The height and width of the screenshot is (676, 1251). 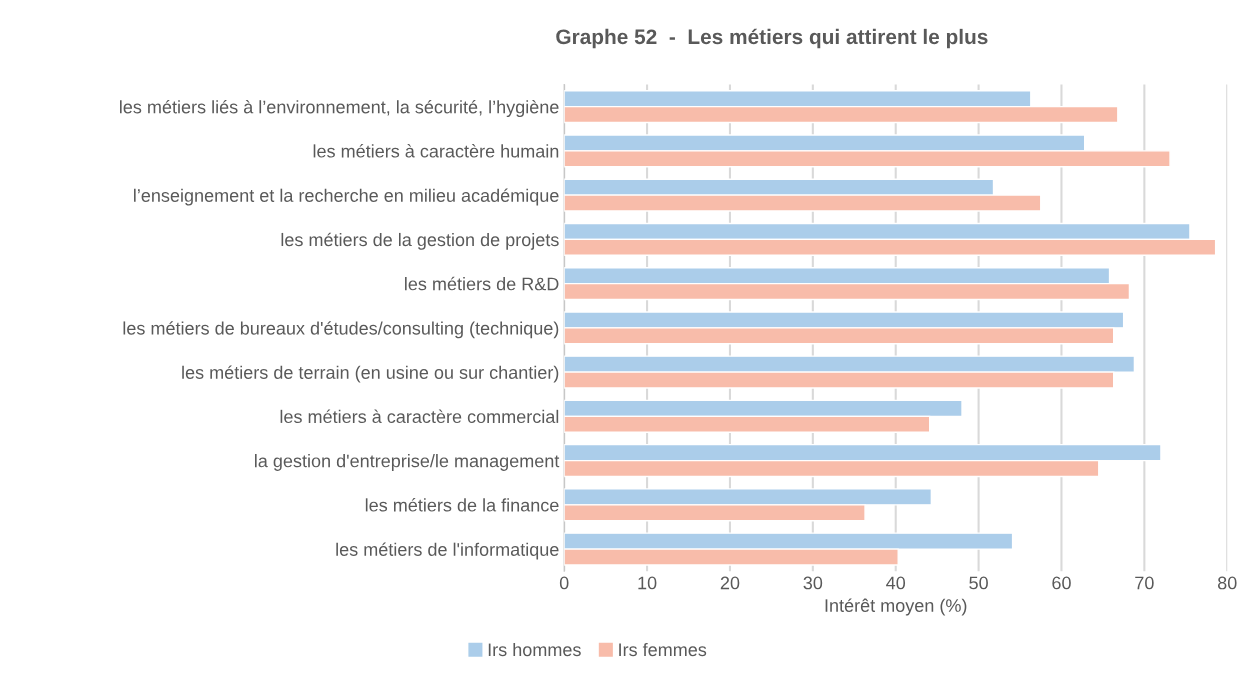 What do you see at coordinates (534, 649) in the screenshot?
I see `legend-label: Irs hommes` at bounding box center [534, 649].